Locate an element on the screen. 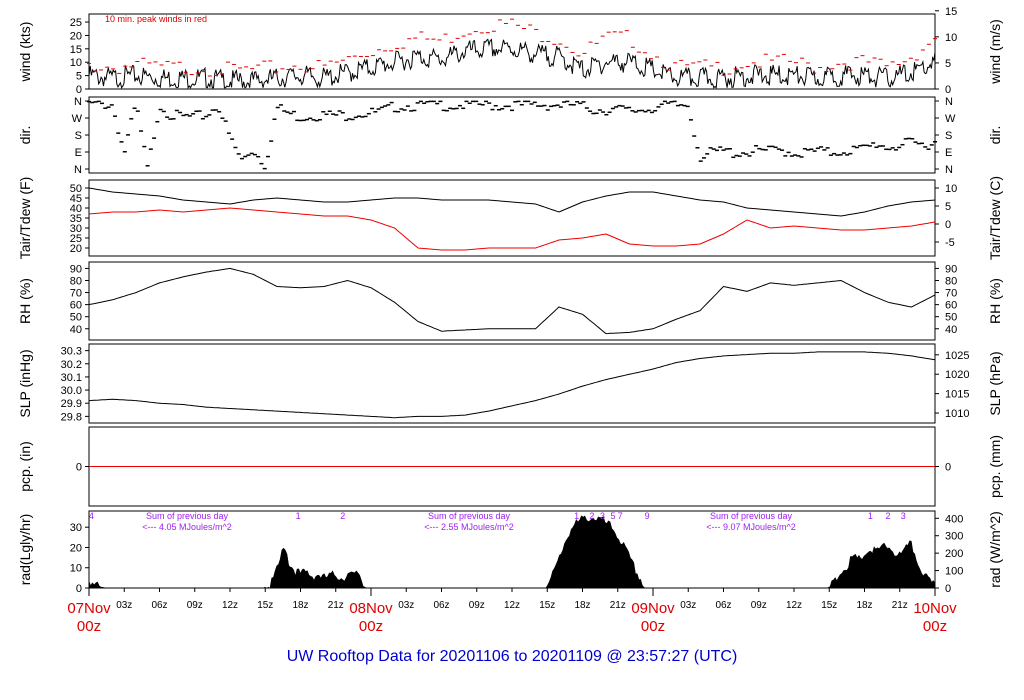  rad-y2tick-label: 200 is located at coordinates (954, 554).